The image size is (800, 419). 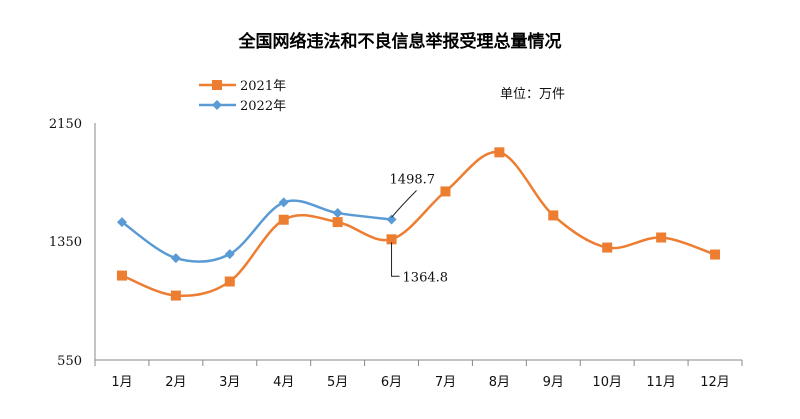 I want to click on x-tick-label: 8月, so click(x=499, y=382).